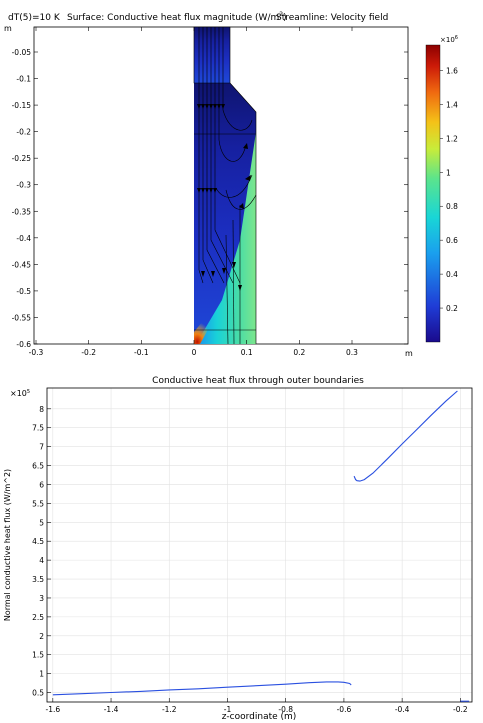 The height and width of the screenshot is (723, 483). Describe the element at coordinates (23, 79) in the screenshot. I see `y-tick-label: -0.1` at that location.